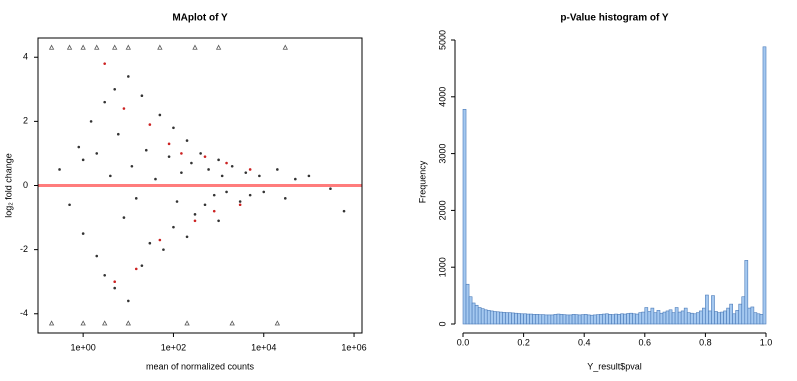 The width and height of the screenshot is (797, 381). Describe the element at coordinates (584, 342) in the screenshot. I see `x-tick-label: 0.4` at that location.